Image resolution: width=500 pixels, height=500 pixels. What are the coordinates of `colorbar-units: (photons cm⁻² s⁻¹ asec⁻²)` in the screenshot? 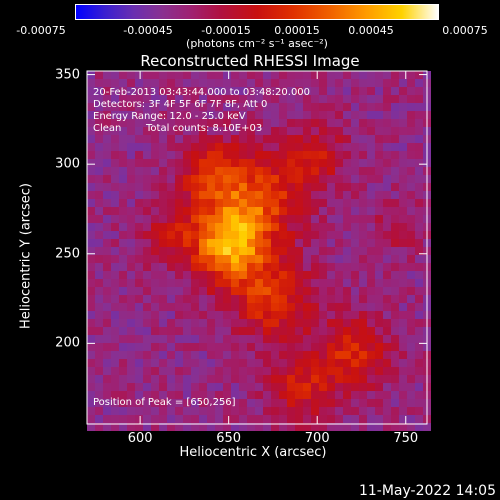 It's located at (257, 43).